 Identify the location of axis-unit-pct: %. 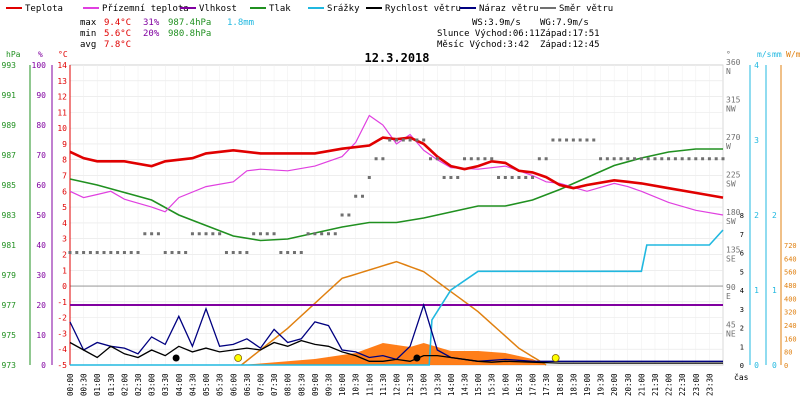
(40, 54).